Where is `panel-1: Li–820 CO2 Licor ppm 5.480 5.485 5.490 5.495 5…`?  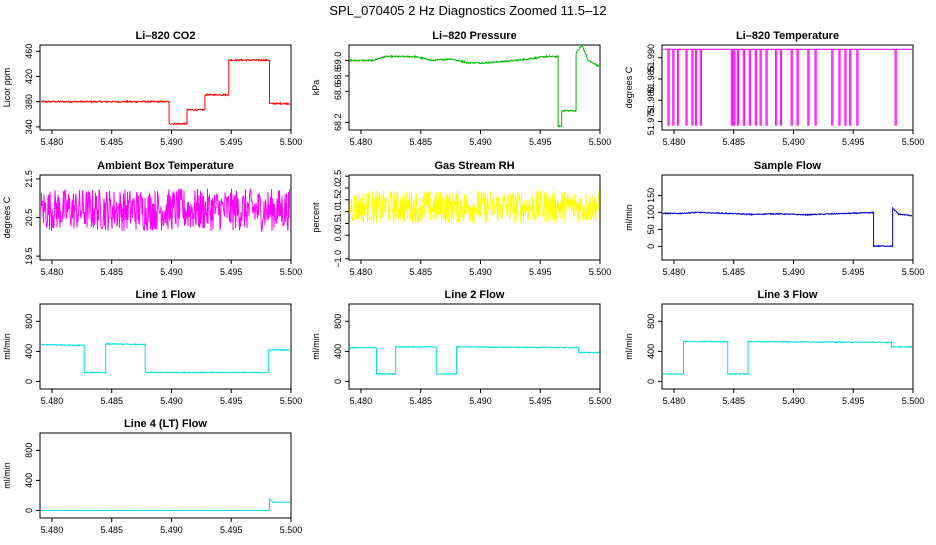 panel-1: Li–820 CO2 Licor ppm 5.480 5.485 5.490 5.495 5… is located at coordinates (152, 88).